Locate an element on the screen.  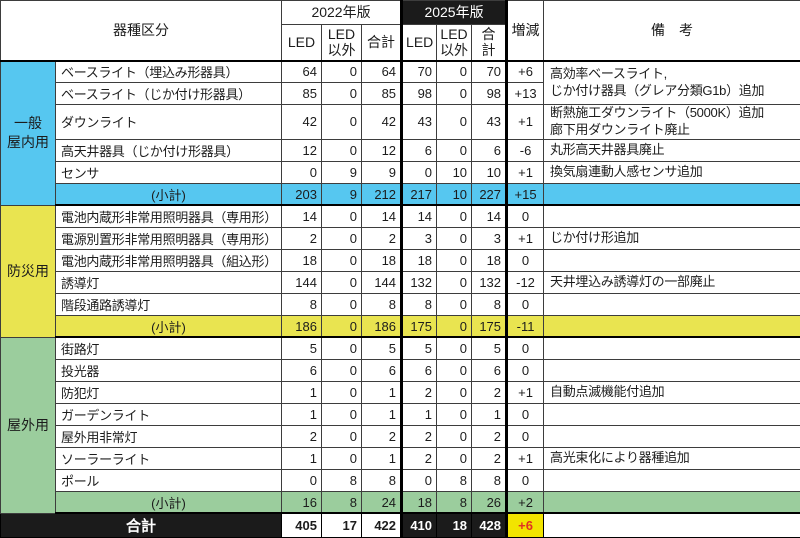
value-2025-led: 43 is located at coordinates (419, 122).